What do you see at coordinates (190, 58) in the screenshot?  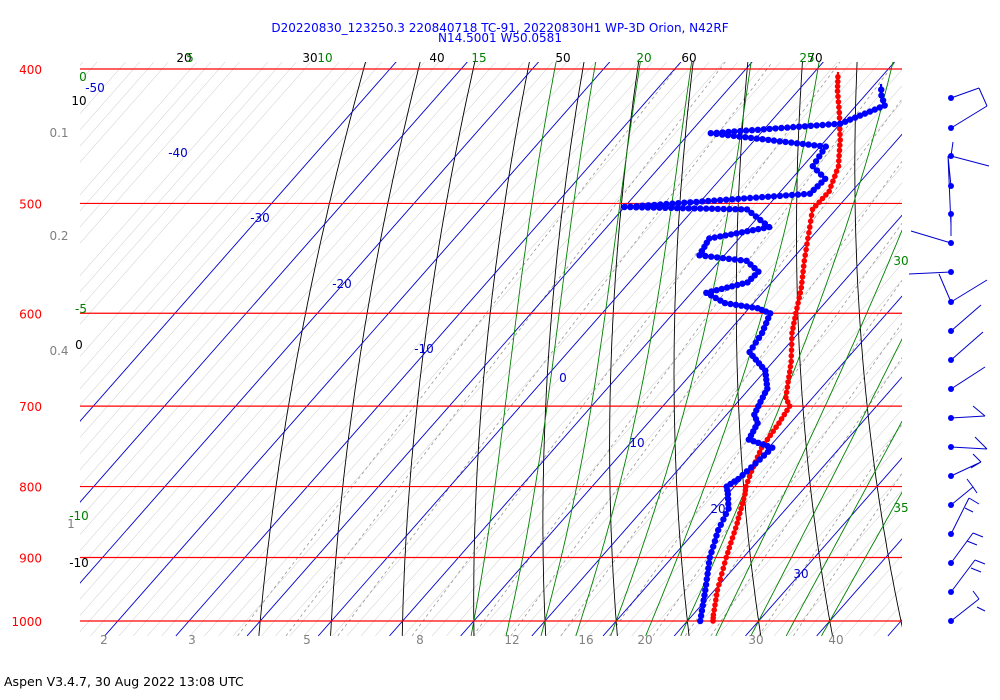 I see `moist-adiabat-label: 5` at bounding box center [190, 58].